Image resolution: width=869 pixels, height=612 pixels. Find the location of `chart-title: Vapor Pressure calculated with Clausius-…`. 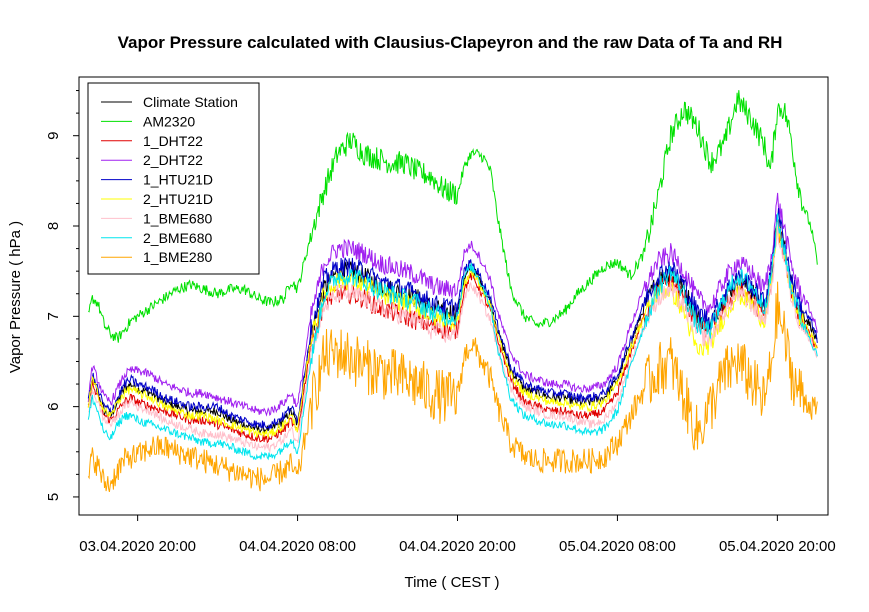

chart-title: Vapor Pressure calculated with Clausius-… is located at coordinates (450, 42).